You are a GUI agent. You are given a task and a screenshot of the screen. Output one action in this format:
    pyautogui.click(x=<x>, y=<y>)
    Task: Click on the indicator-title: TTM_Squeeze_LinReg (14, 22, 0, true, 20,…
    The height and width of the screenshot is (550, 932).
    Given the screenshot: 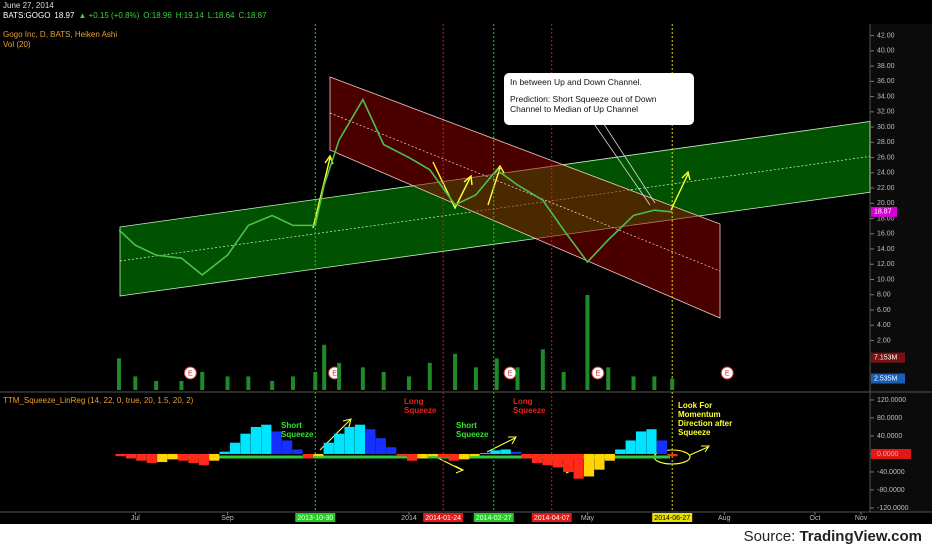 What is the action you would take?
    pyautogui.click(x=98, y=400)
    